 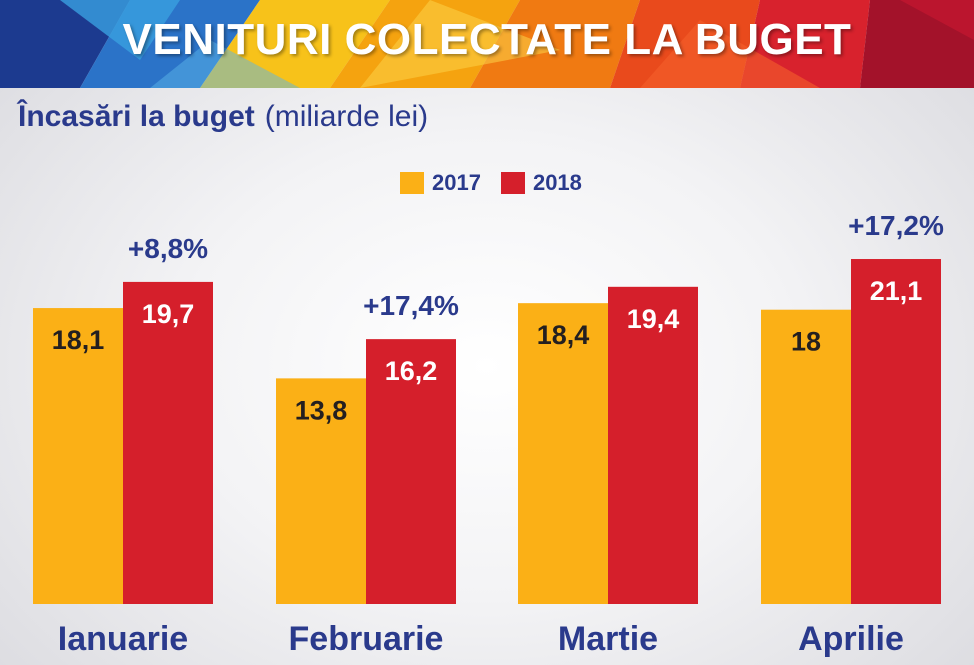 What do you see at coordinates (321, 491) in the screenshot?
I see `bar-2017-februarie` at bounding box center [321, 491].